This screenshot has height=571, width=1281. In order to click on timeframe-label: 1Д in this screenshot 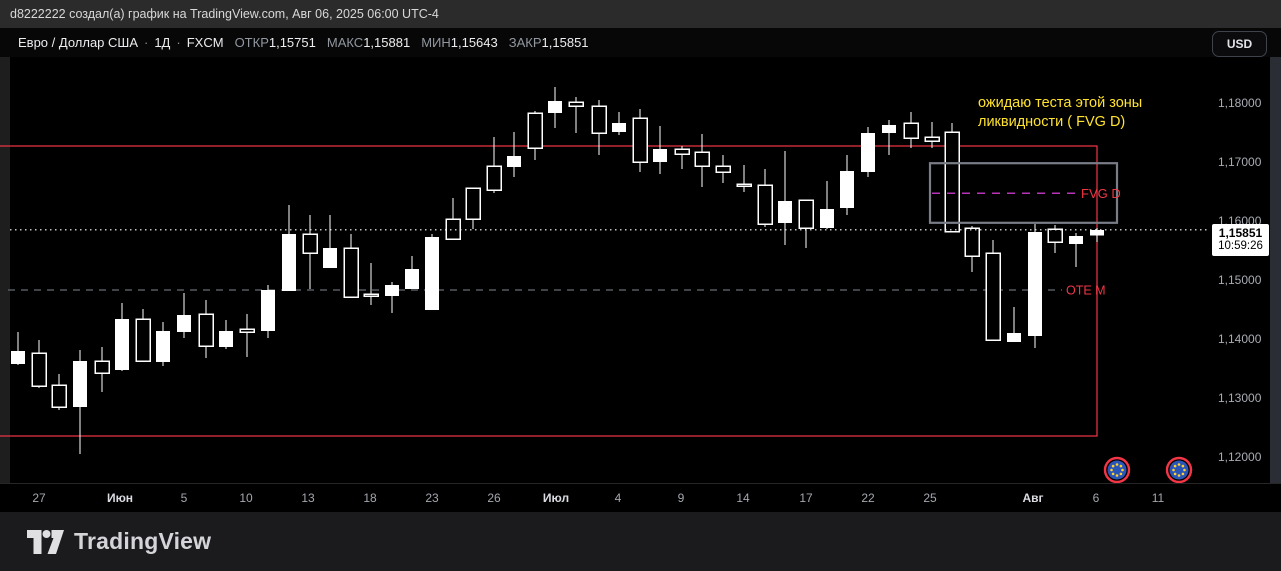, I will do `click(162, 42)`.